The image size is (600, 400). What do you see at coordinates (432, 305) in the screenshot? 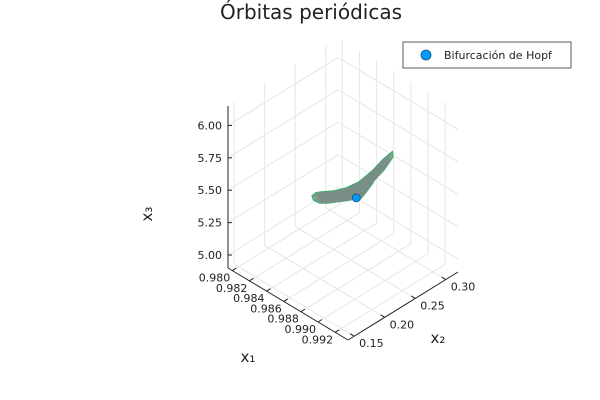
I see `y-tick-label: 0.25` at bounding box center [432, 305].